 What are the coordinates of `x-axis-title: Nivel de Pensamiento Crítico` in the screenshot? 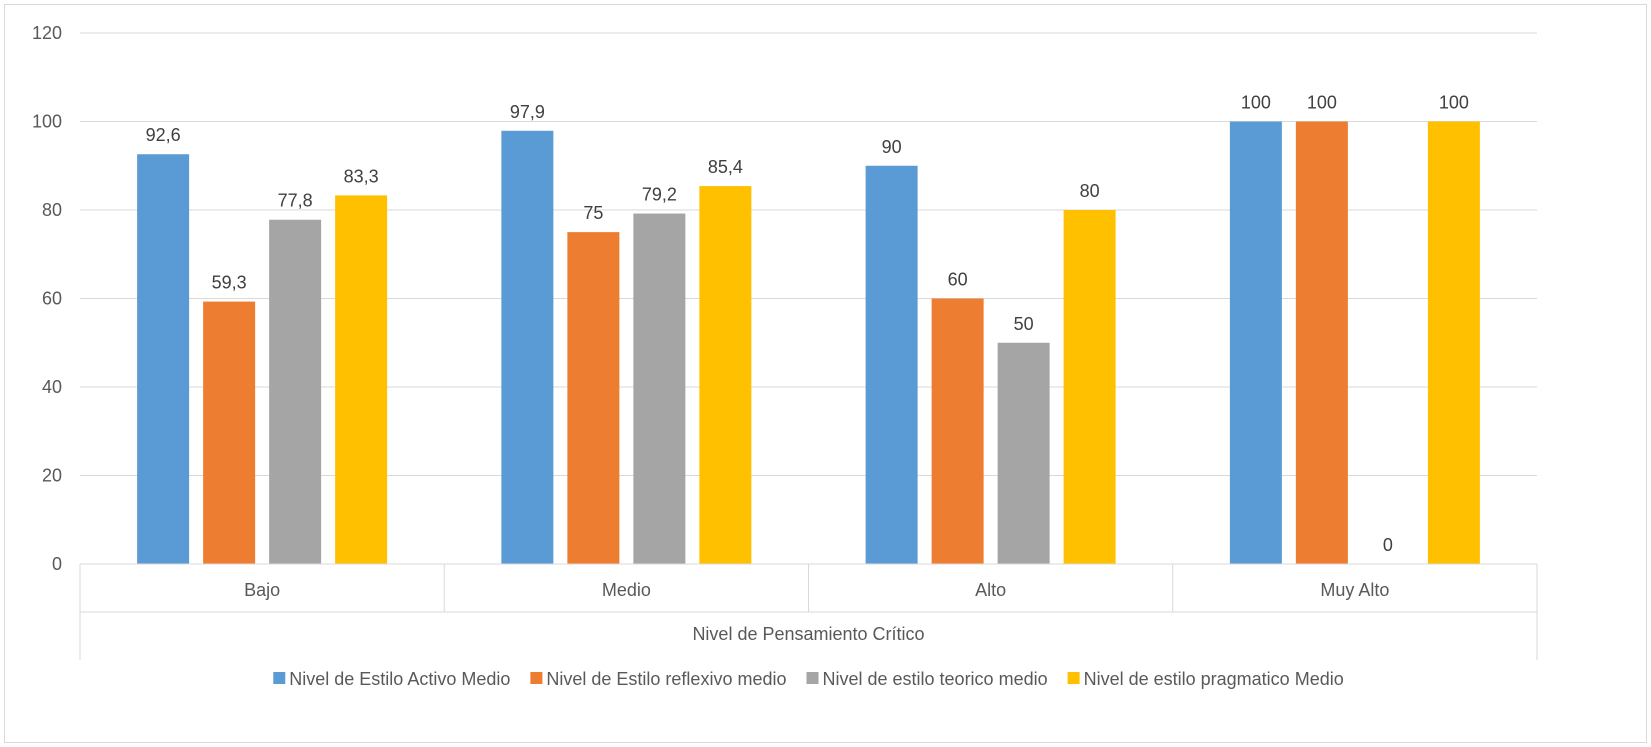 It's located at (808, 634).